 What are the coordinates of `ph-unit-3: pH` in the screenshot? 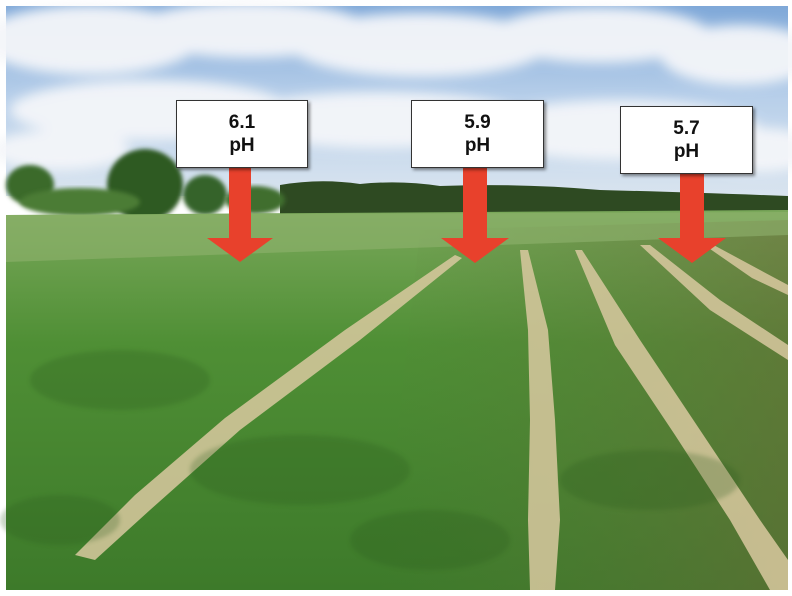 It's located at (686, 151).